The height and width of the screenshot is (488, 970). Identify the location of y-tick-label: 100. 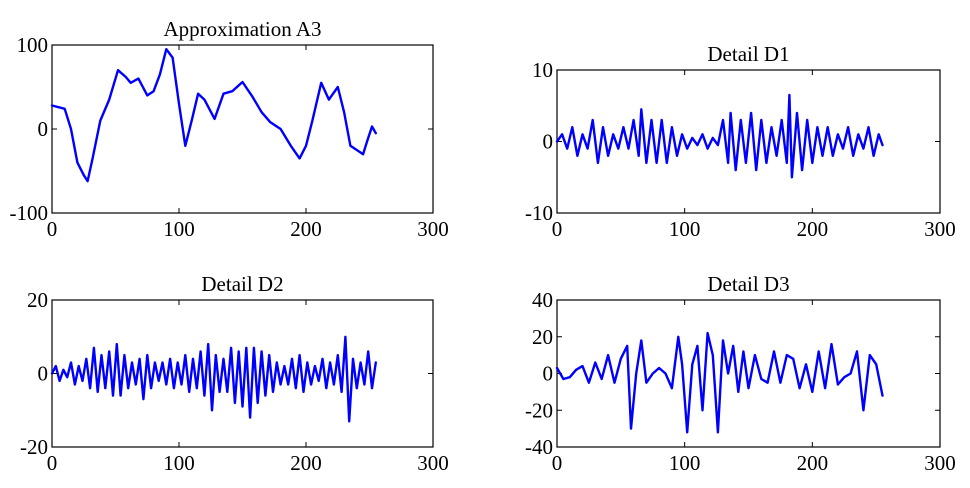
(33, 45).